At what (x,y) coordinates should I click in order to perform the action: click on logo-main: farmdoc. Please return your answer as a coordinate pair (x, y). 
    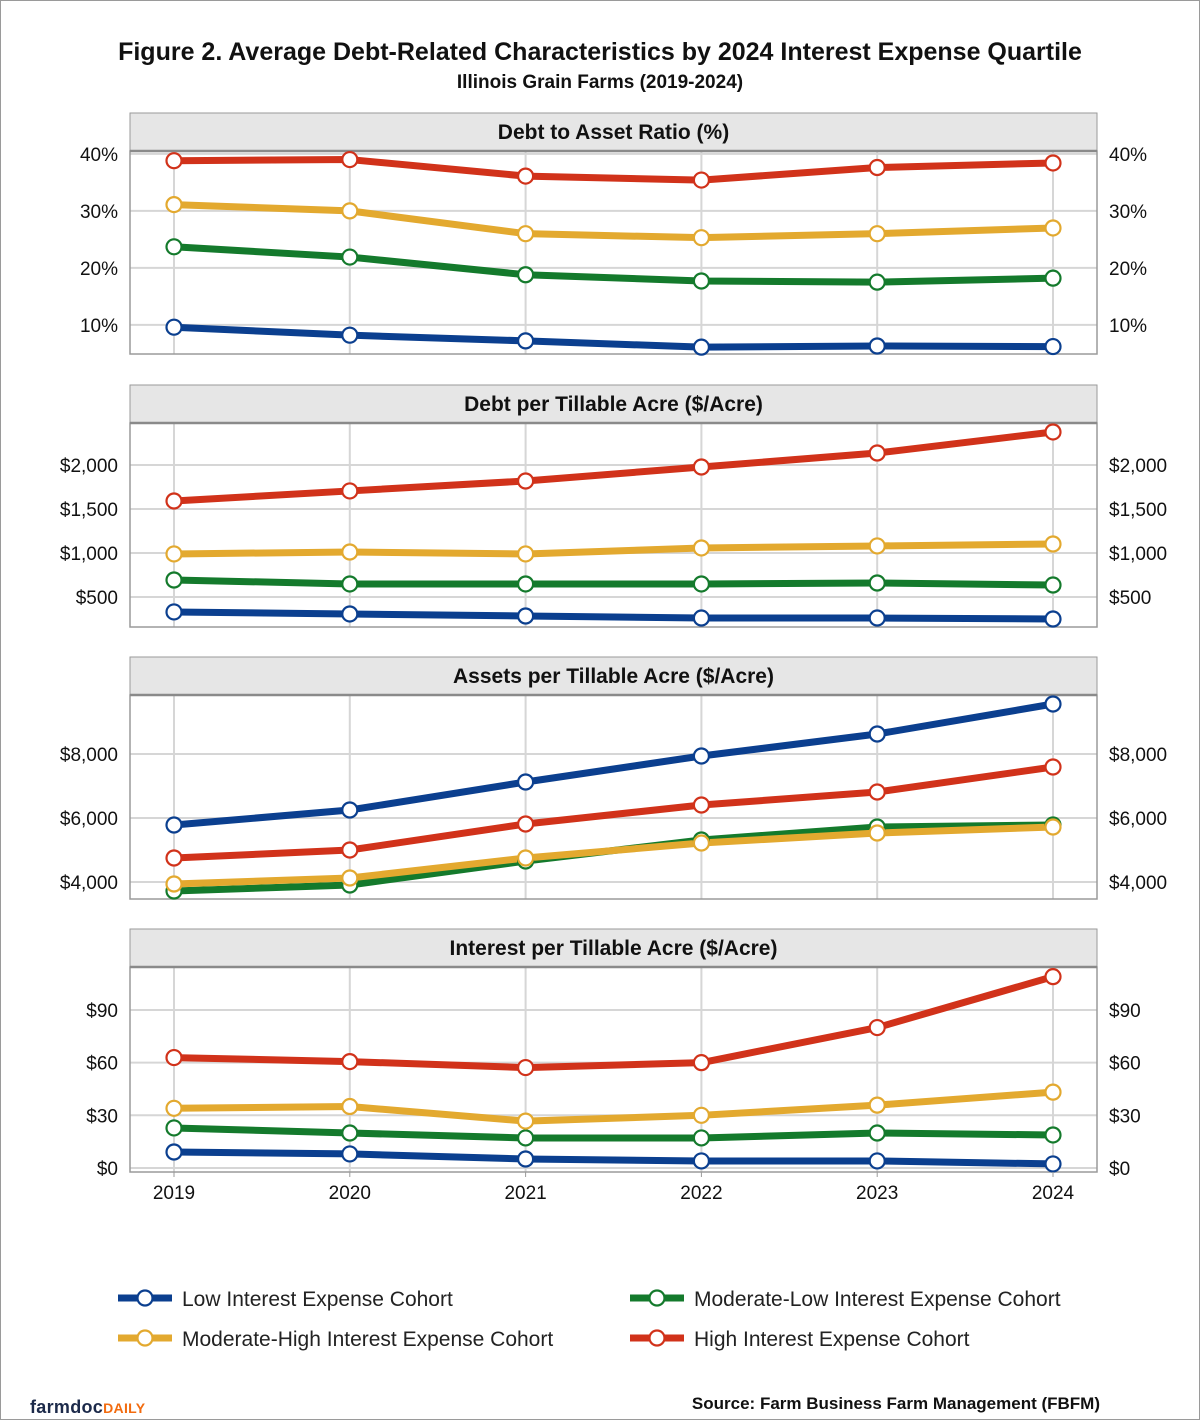
    Looking at the image, I should click on (67, 1407).